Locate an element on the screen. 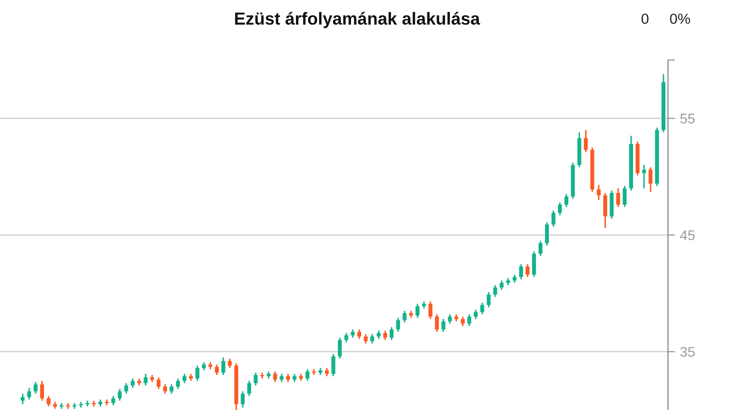 The height and width of the screenshot is (410, 730). text: 0 is located at coordinates (645, 19).